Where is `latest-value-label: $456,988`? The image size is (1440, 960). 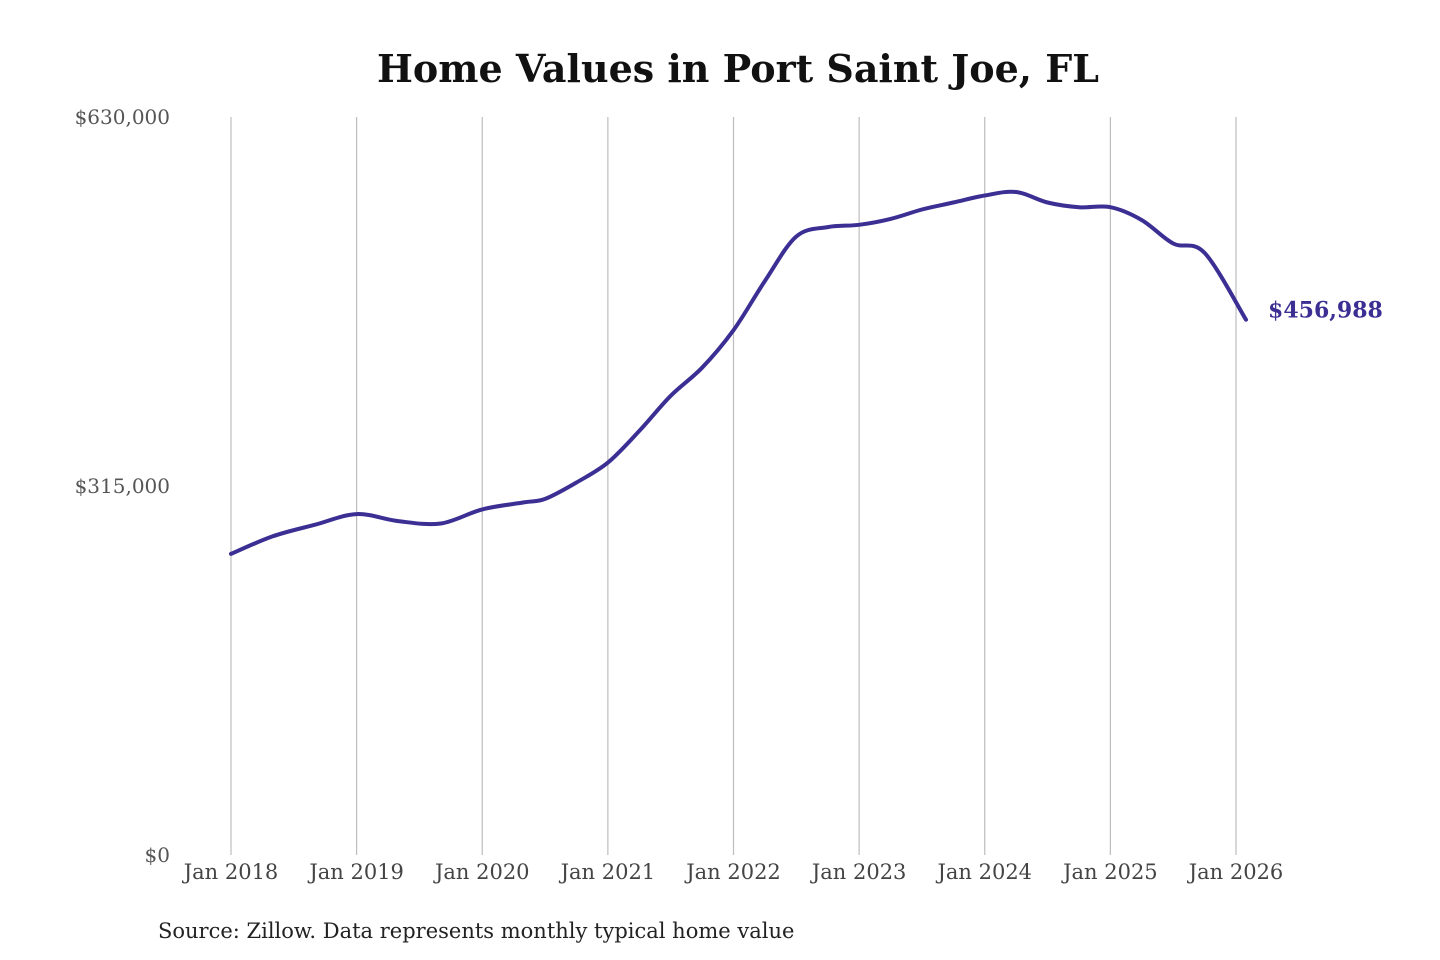 latest-value-label: $456,988 is located at coordinates (1325, 311).